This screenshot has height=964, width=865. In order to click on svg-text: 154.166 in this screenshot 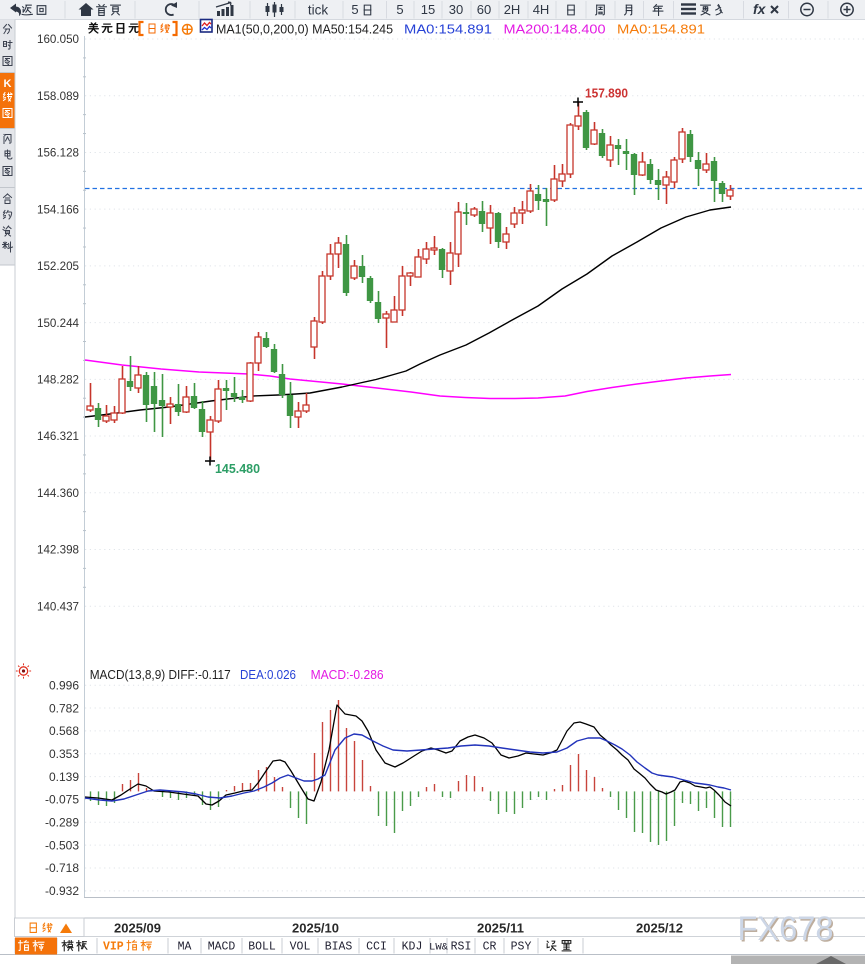, I will do `click(58, 209)`.